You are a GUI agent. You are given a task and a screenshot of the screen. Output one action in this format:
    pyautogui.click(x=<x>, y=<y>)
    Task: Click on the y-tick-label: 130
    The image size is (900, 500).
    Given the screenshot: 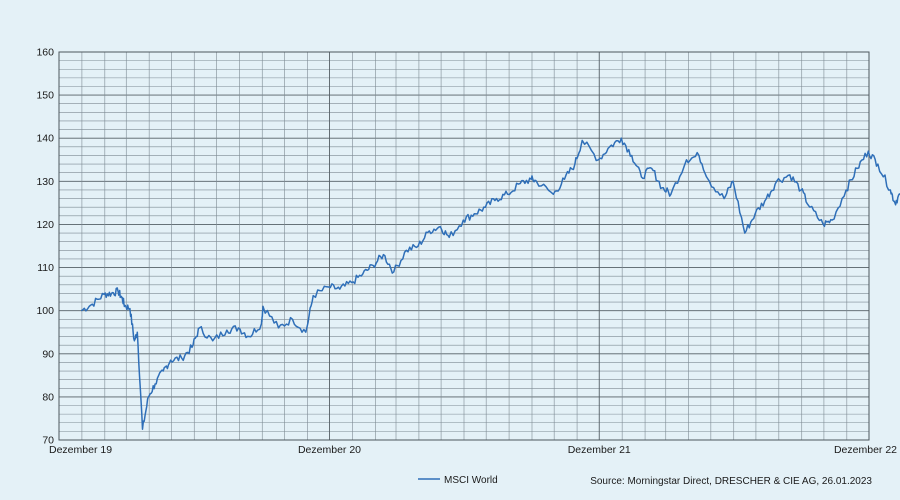 What is the action you would take?
    pyautogui.click(x=45, y=182)
    